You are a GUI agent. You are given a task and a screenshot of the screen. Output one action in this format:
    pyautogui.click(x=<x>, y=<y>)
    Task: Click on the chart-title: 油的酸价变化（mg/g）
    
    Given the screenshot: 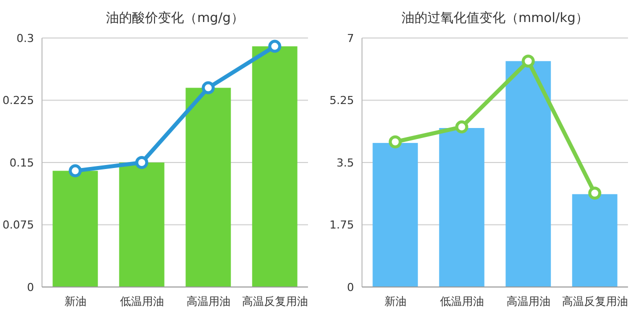 What is the action you would take?
    pyautogui.click(x=175, y=18)
    